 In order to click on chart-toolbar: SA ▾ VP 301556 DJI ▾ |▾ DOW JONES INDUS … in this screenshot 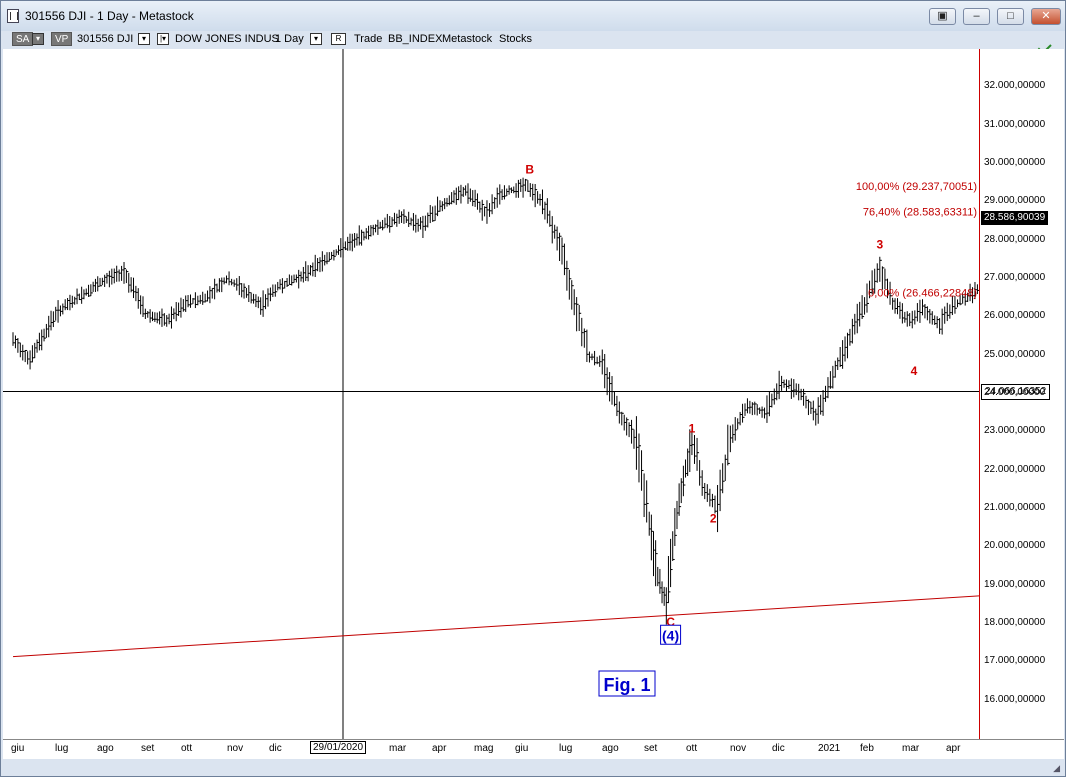, I will do `click(534, 40)`.